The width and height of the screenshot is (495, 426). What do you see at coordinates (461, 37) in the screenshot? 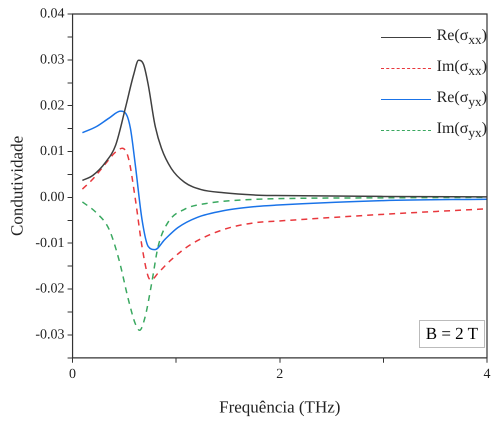
I see `legend-label: Re(σ$_{xx}$)` at bounding box center [461, 37].